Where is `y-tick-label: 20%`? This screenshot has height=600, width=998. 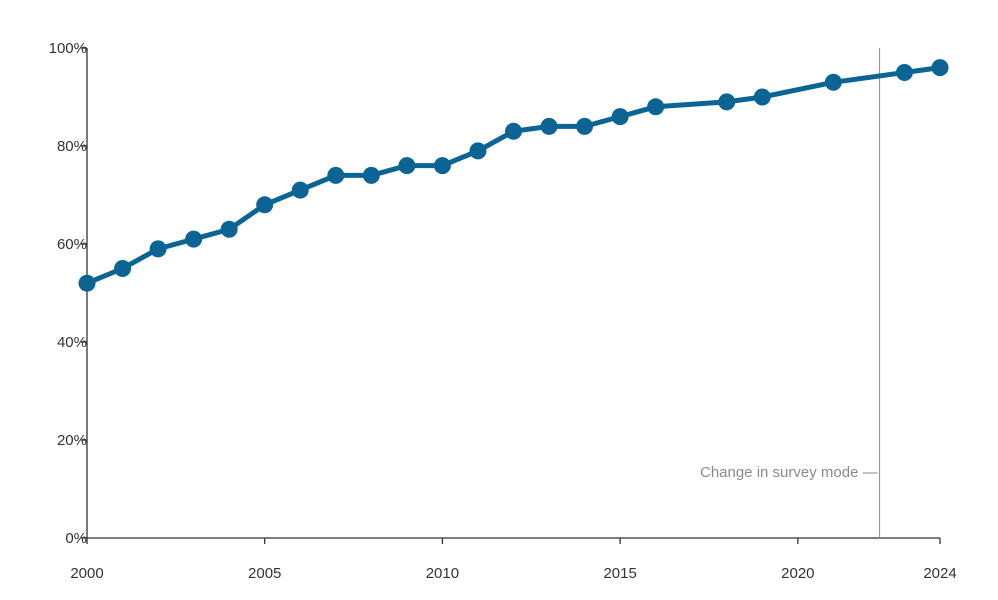 y-tick-label: 20% is located at coordinates (72, 440).